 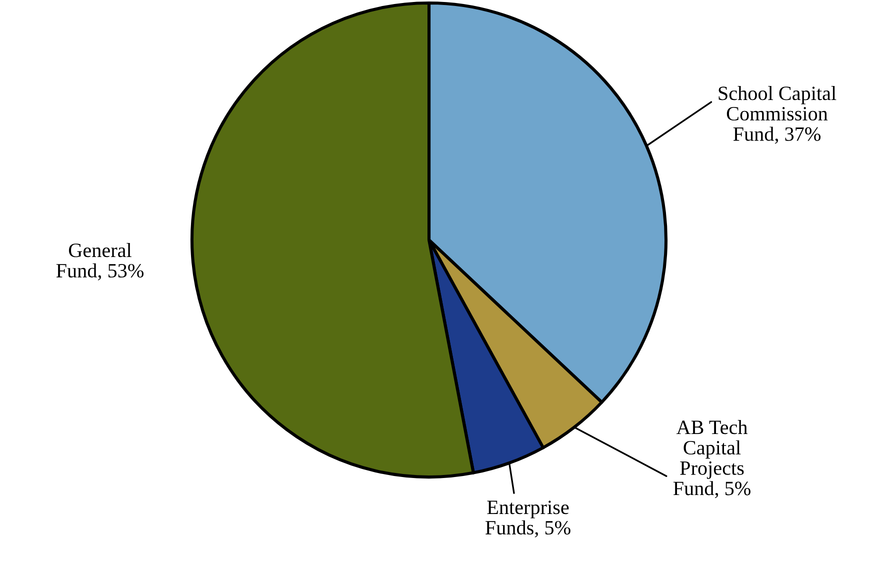 I want to click on slice-label: General Fund, 53%, so click(x=100, y=261).